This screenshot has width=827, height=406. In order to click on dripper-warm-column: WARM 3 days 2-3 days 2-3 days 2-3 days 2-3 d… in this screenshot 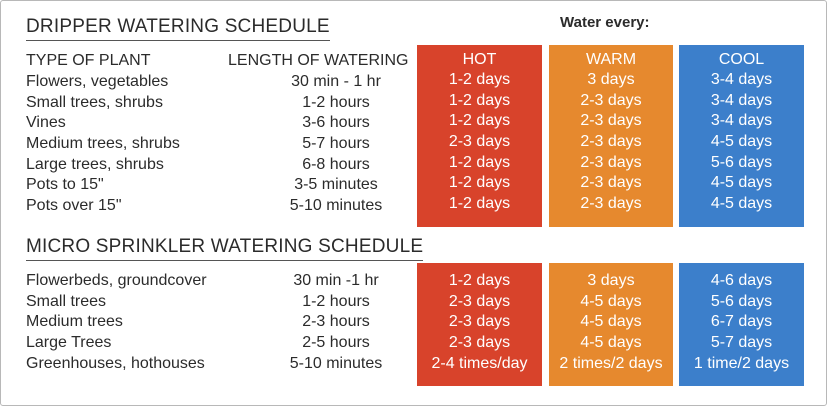, I will do `click(611, 136)`.